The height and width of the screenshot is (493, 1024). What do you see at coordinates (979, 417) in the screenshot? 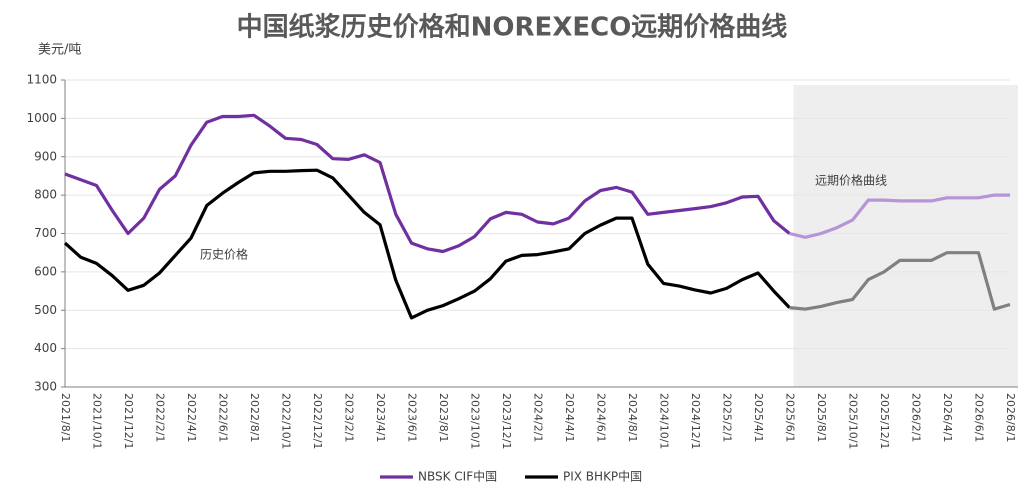
I see `x-tick-label: 2026/6/1` at bounding box center [979, 417].